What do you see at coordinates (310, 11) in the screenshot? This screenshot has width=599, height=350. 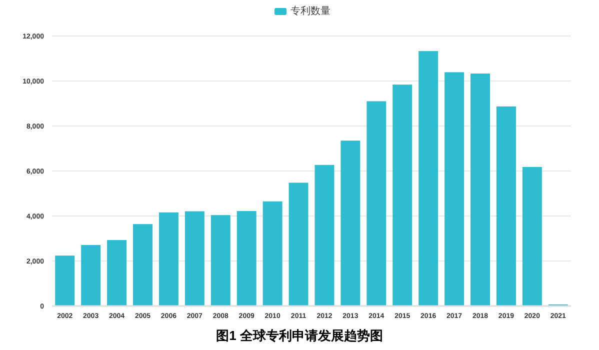 I see `legend-label: 专利数量` at bounding box center [310, 11].